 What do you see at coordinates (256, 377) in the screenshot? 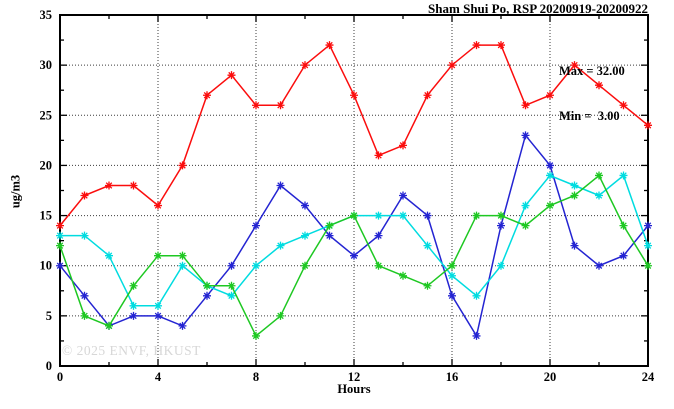
I see `x-tick-label: 8` at bounding box center [256, 377].